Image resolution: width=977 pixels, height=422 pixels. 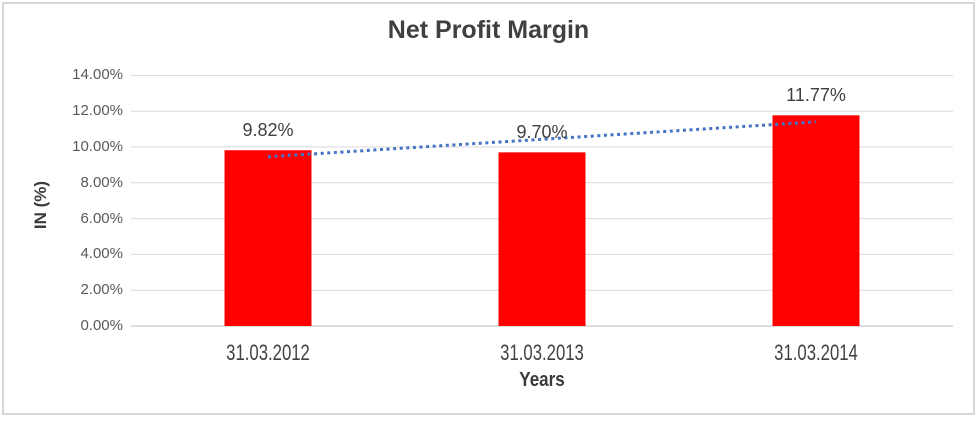 What do you see at coordinates (542, 239) in the screenshot?
I see `bar-31.03.2013` at bounding box center [542, 239].